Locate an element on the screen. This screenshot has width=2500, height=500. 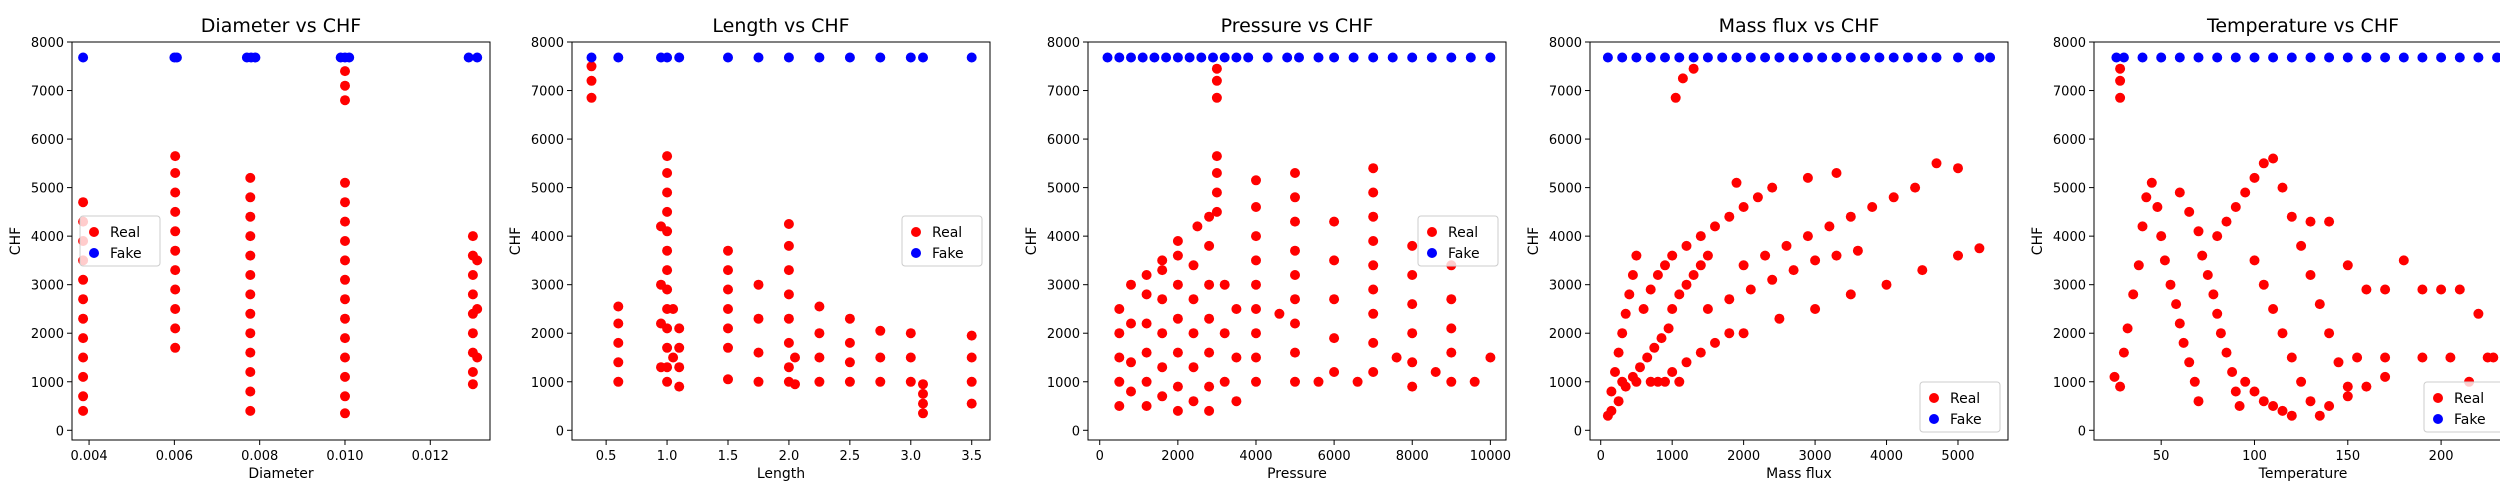
y-tick-label: 6000 is located at coordinates (2069, 140).